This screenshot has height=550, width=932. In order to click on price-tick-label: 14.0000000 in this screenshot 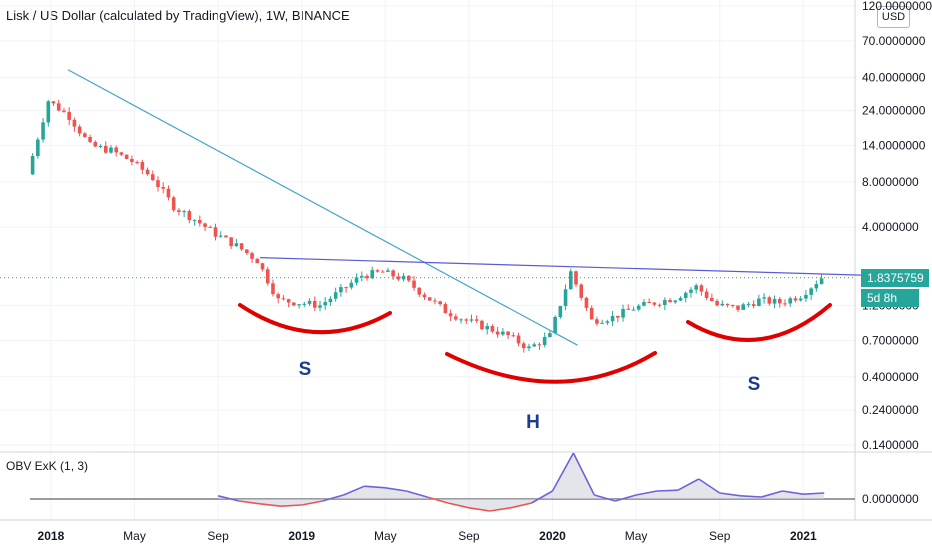, I will do `click(894, 146)`.